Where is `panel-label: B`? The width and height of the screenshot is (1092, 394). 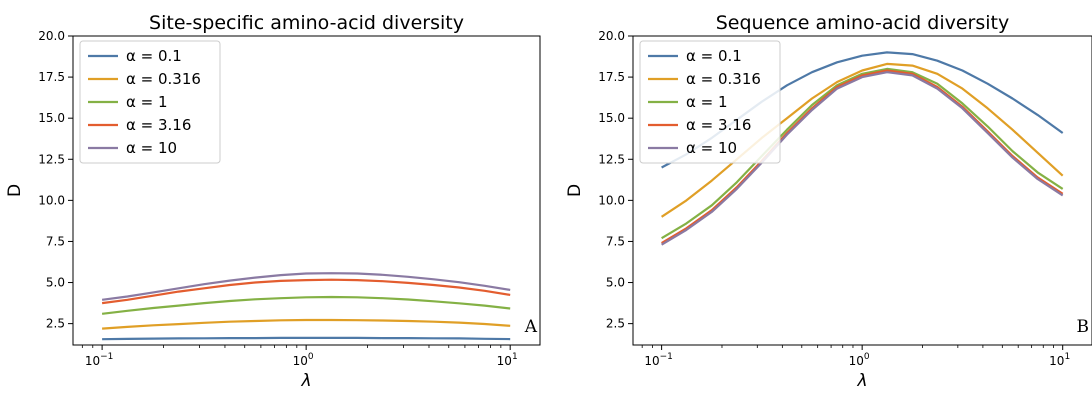 panel-label: B is located at coordinates (1083, 327).